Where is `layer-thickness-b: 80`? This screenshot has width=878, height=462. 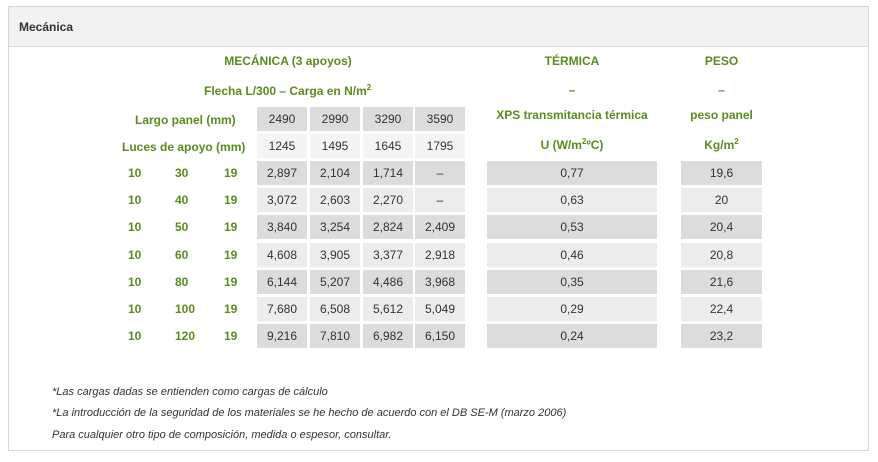
layer-thickness-b: 80 is located at coordinates (182, 282).